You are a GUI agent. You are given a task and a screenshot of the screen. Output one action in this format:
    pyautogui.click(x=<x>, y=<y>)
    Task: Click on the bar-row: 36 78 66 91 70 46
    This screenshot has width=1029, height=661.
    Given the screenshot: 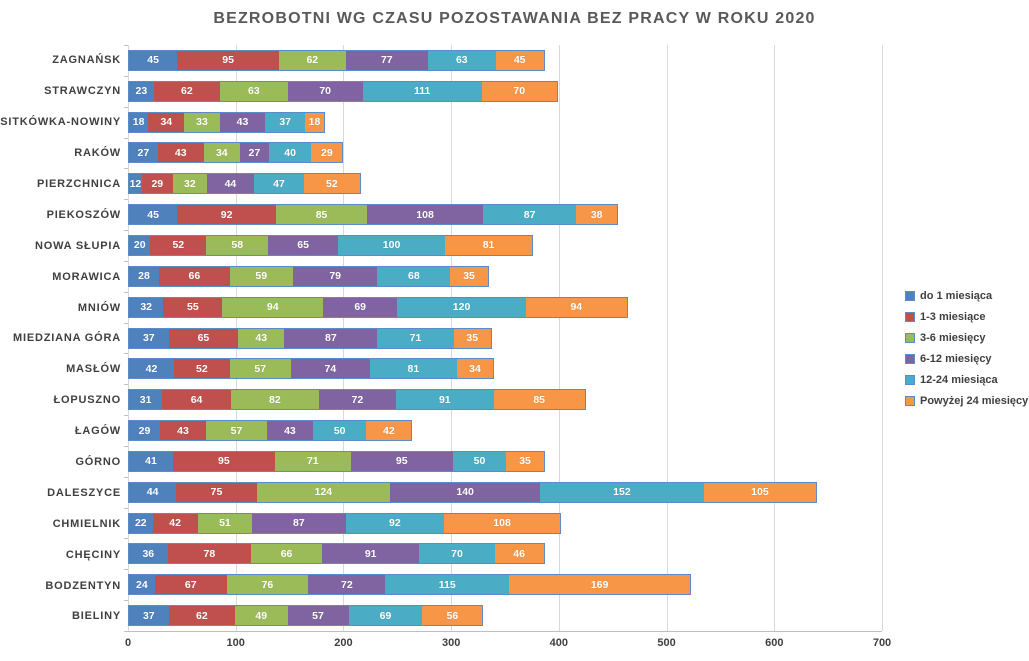 What is the action you would take?
    pyautogui.click(x=505, y=554)
    